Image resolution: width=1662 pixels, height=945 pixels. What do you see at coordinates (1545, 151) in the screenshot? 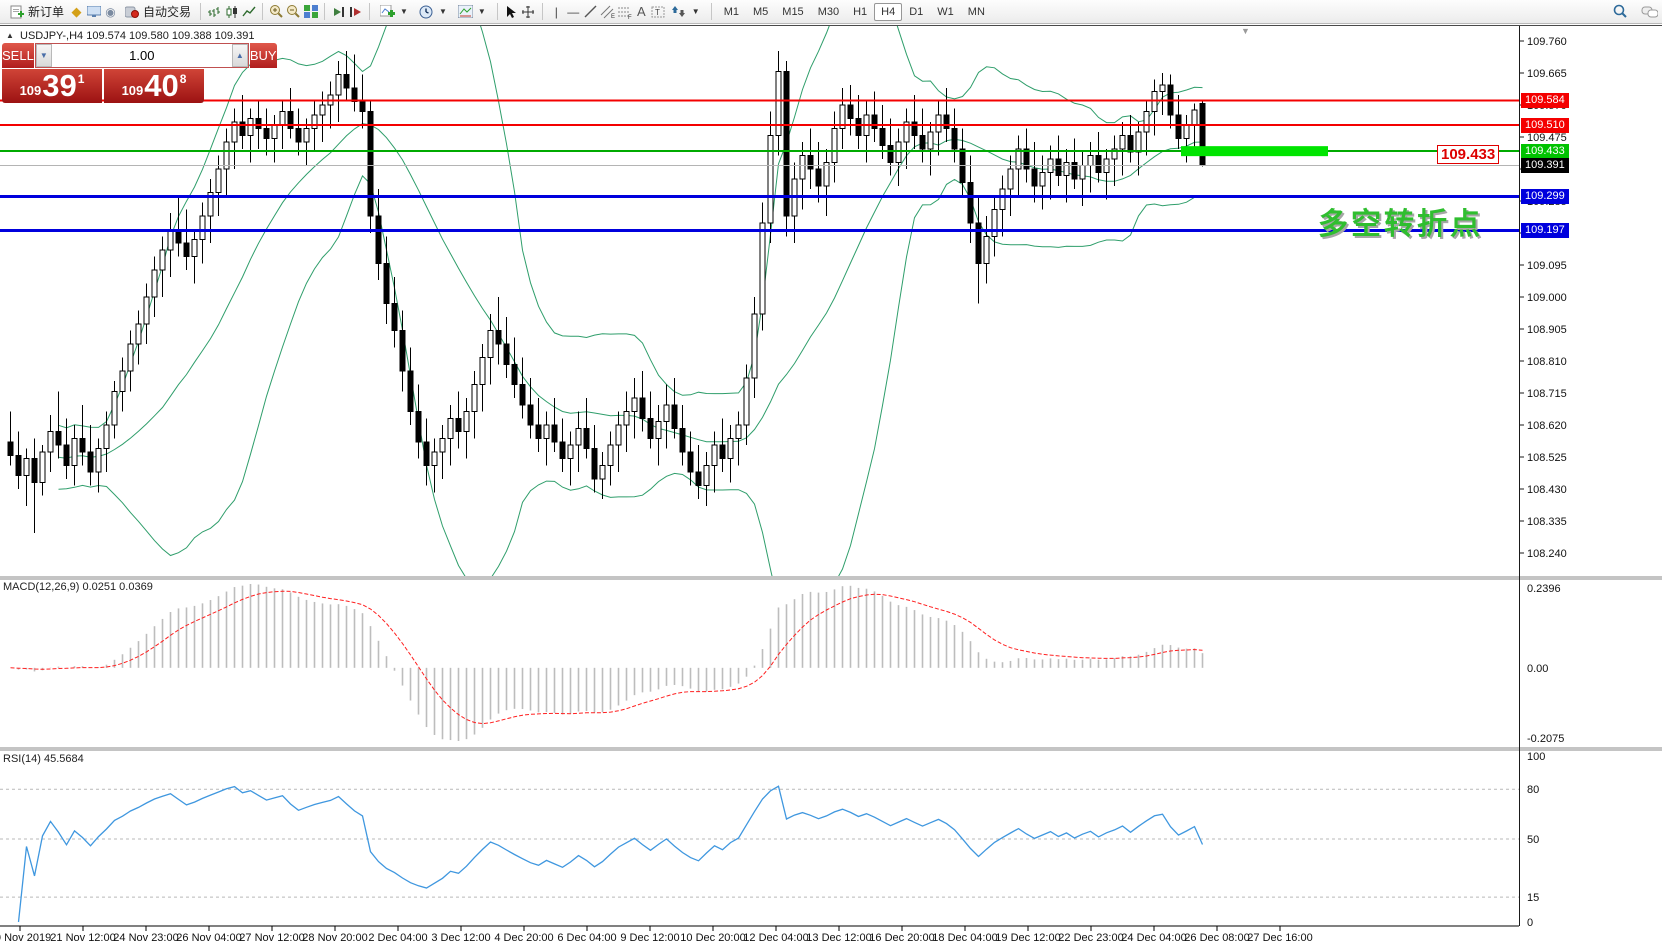
I see `price-level-badge: 109.433` at bounding box center [1545, 151].